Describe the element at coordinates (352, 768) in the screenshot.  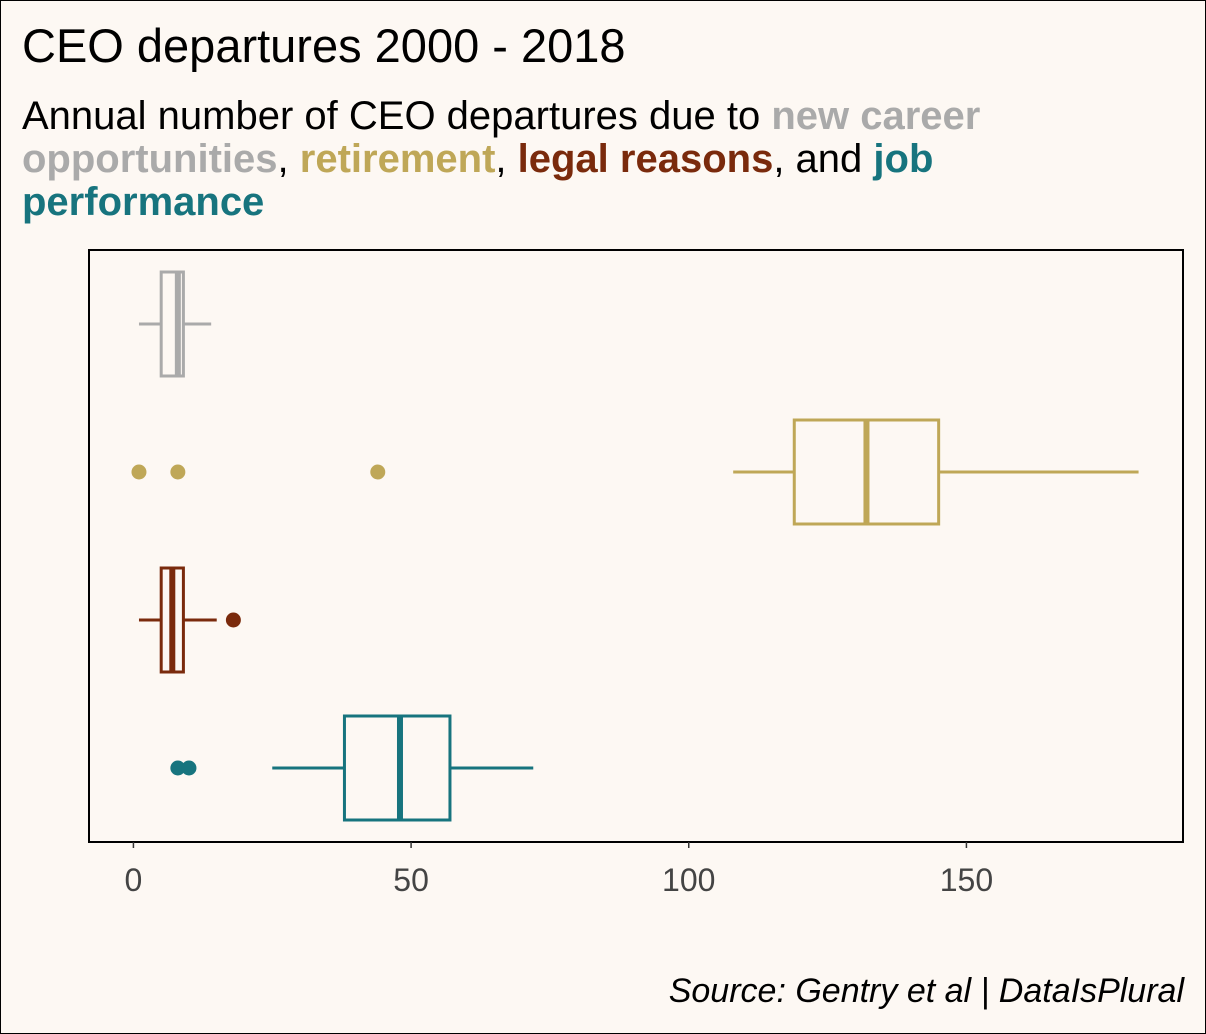
I see `box-job-performance` at that location.